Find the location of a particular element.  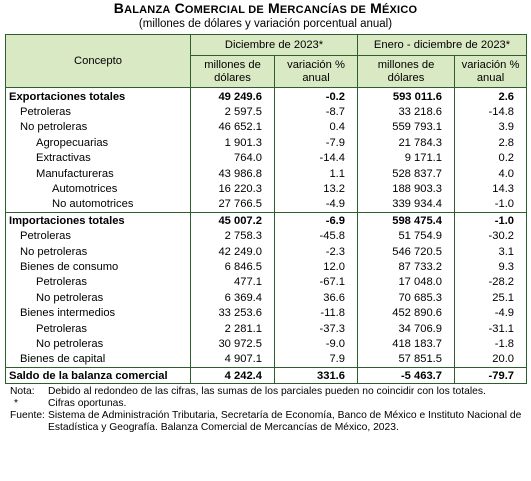

ytd-variation-cell: 20.0 is located at coordinates (491, 359).